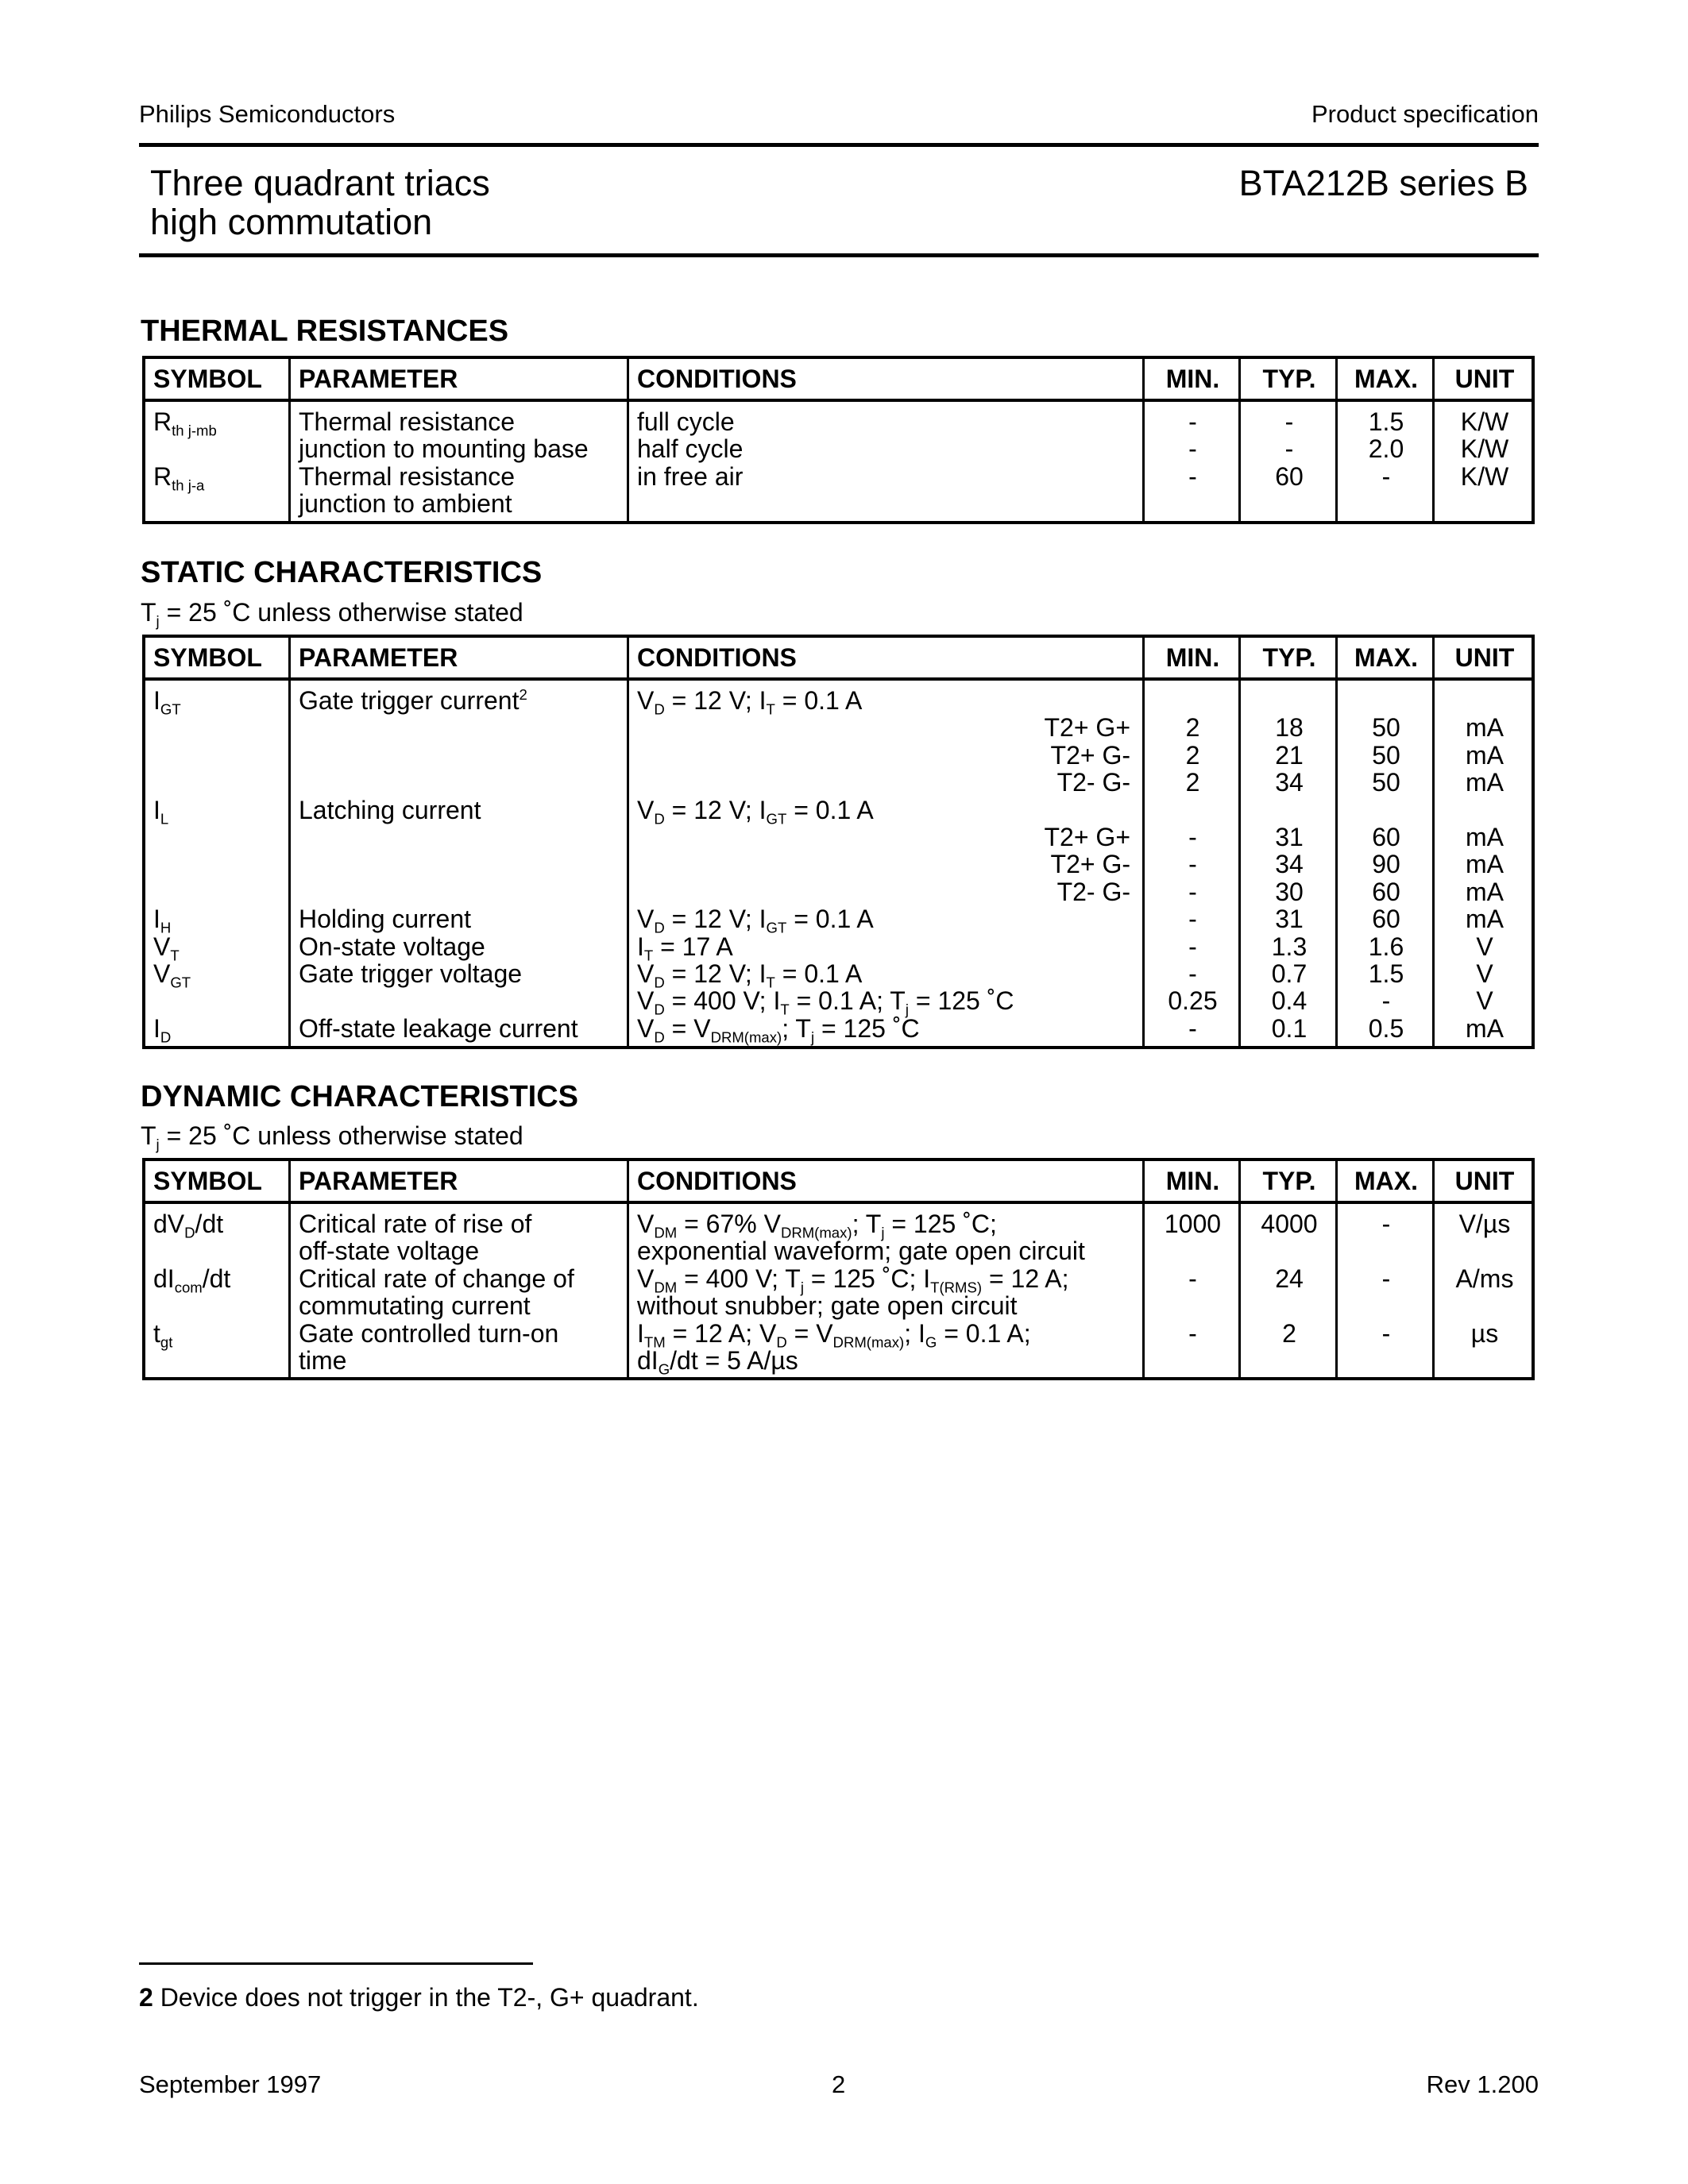 This screenshot has width=1688, height=2184. What do you see at coordinates (407, 476) in the screenshot?
I see `cell-parameter: Thermal resistance` at bounding box center [407, 476].